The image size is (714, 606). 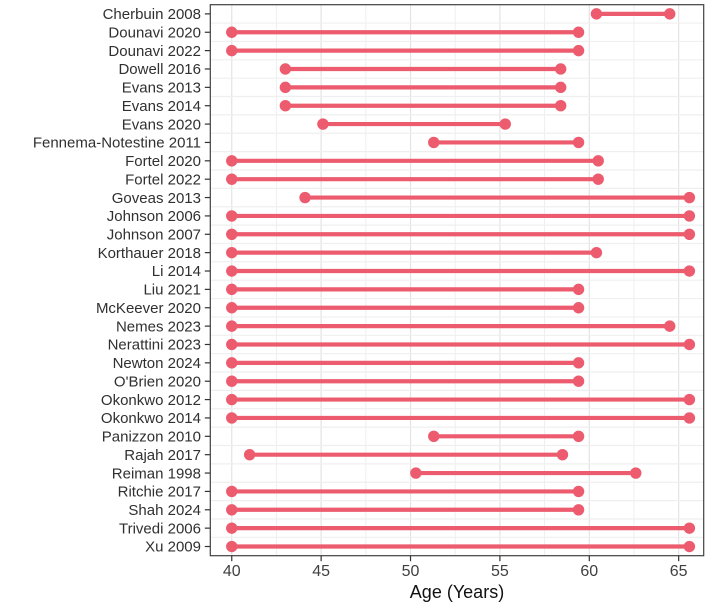 I want to click on y-axis-label: Newton 2024, so click(x=157, y=363).